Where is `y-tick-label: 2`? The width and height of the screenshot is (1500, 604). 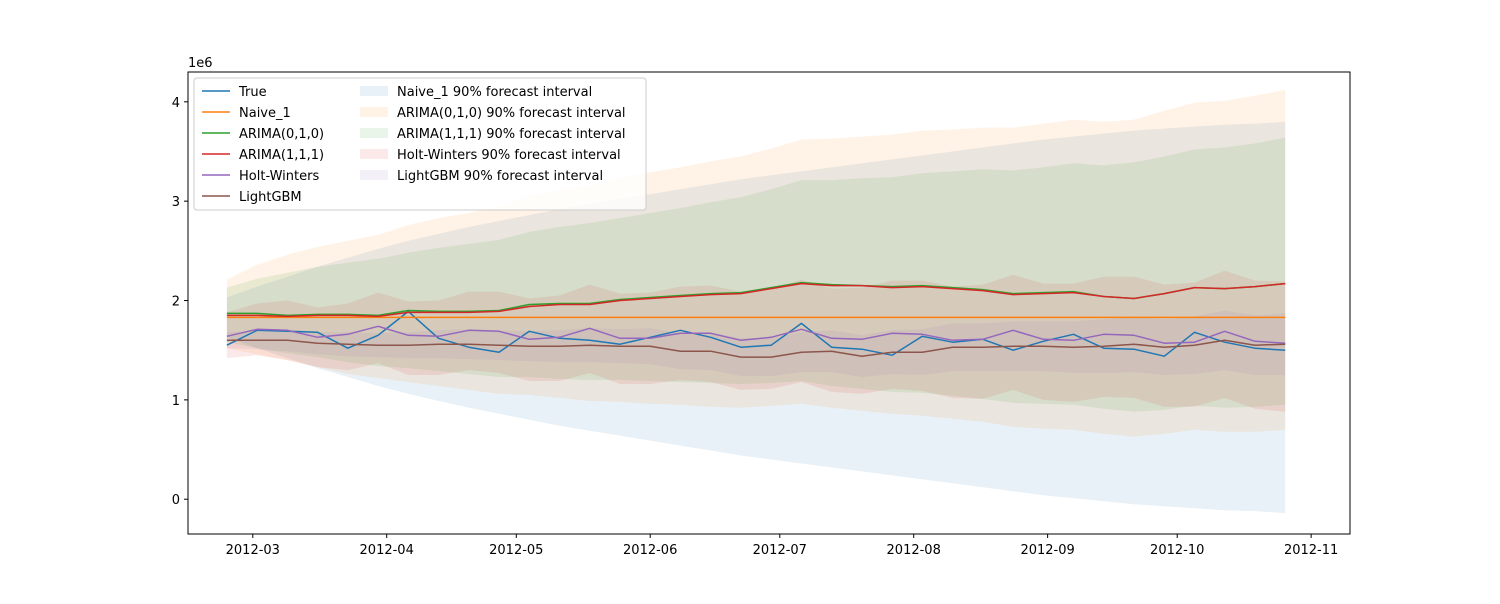
y-tick-label: 2 is located at coordinates (176, 302).